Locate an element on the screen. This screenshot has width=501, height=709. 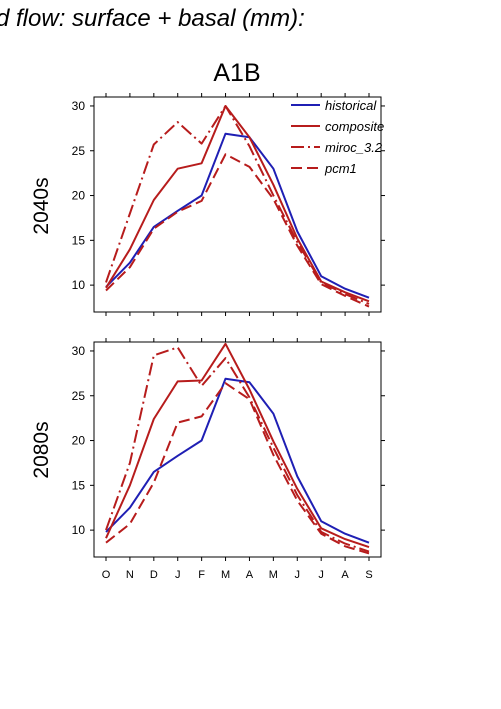
legend: historical composite miroc_3.2 pcm1 is located at coordinates (337, 137).